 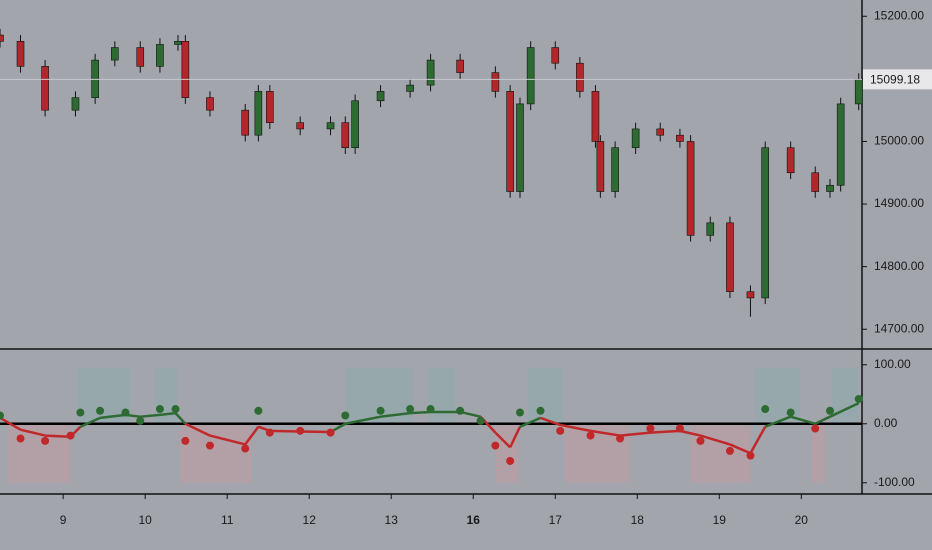 What do you see at coordinates (802, 520) in the screenshot?
I see `x-tick-label: 20` at bounding box center [802, 520].